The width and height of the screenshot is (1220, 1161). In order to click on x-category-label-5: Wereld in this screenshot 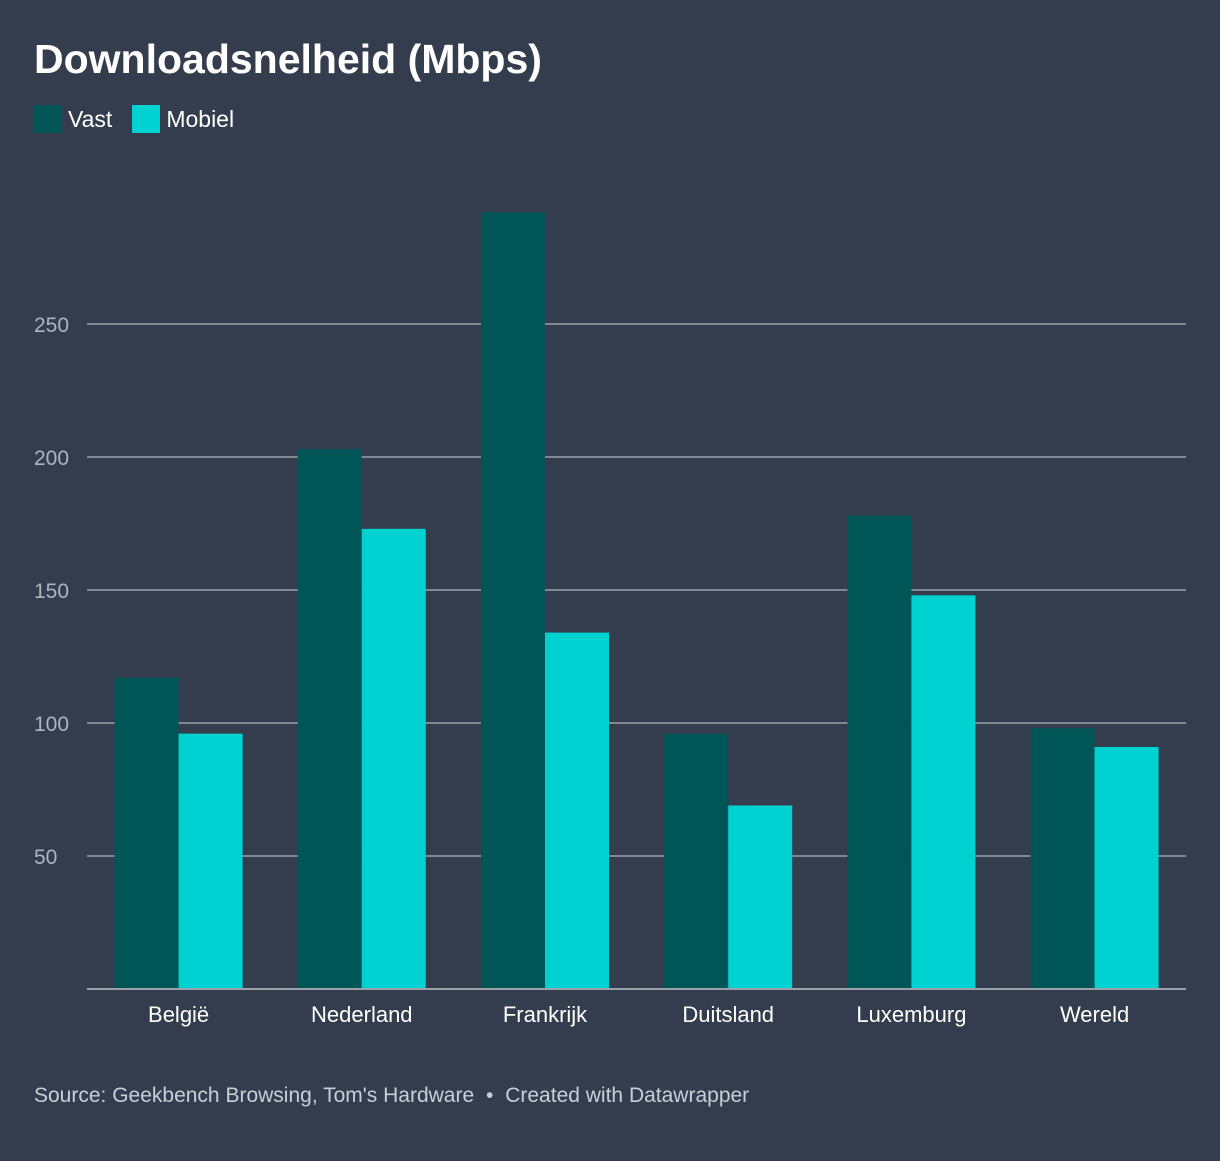, I will do `click(1094, 1014)`.